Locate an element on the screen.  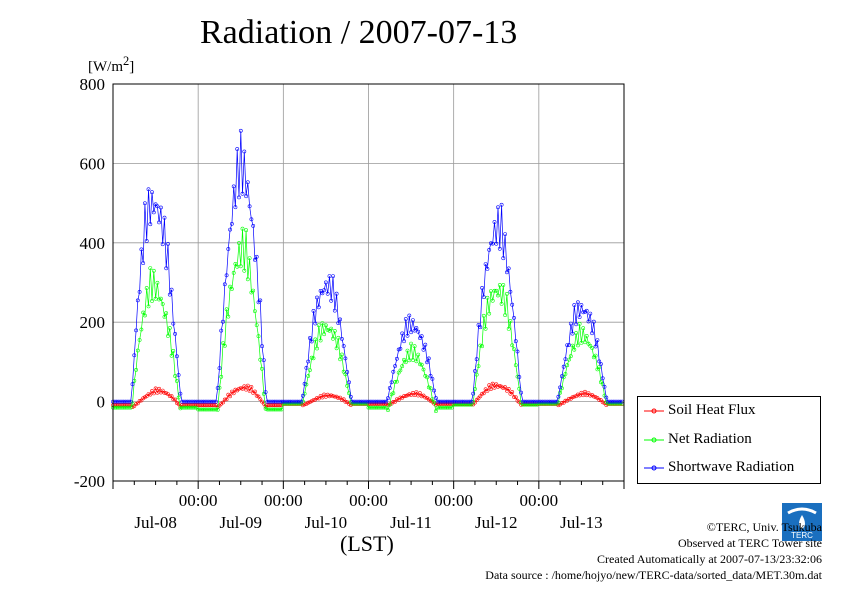
chart-title: Radiation / 2007-07-13 is located at coordinates (359, 32).